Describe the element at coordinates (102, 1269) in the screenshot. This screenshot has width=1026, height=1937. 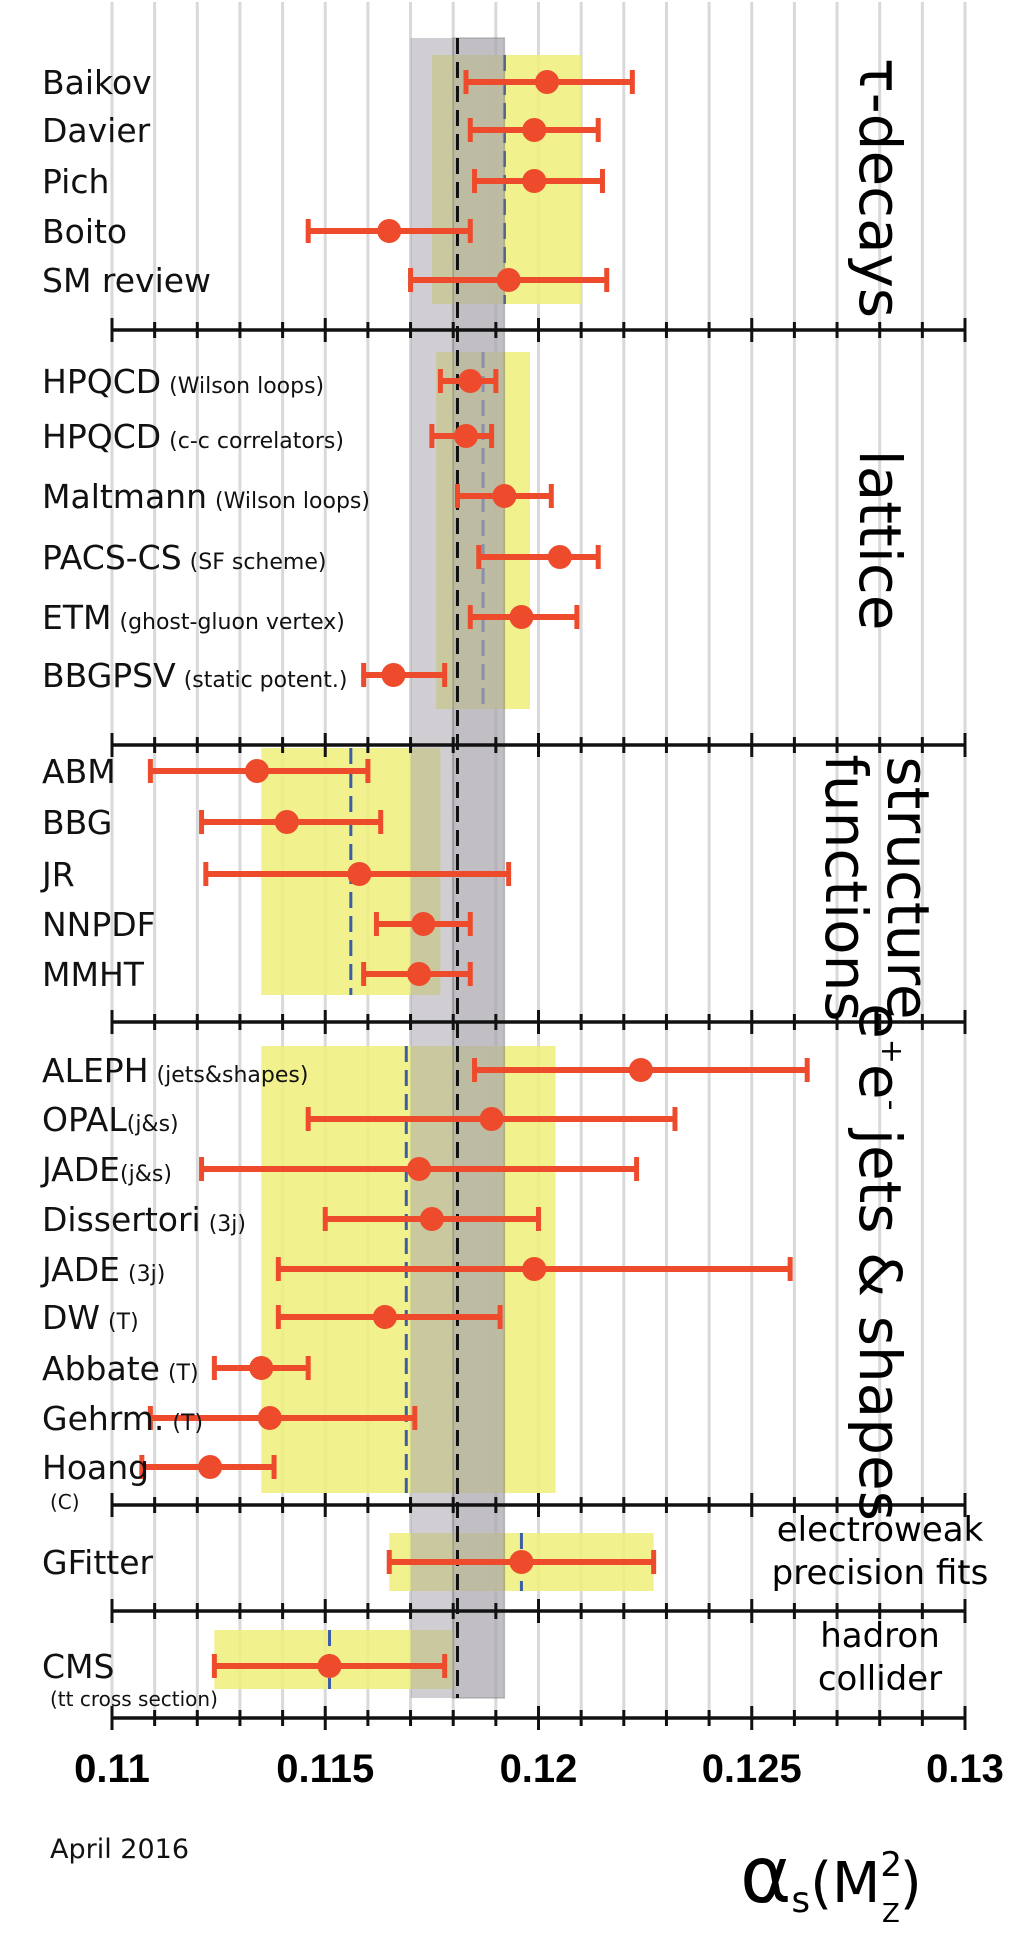
I see `point-label: JADE (3j)` at that location.